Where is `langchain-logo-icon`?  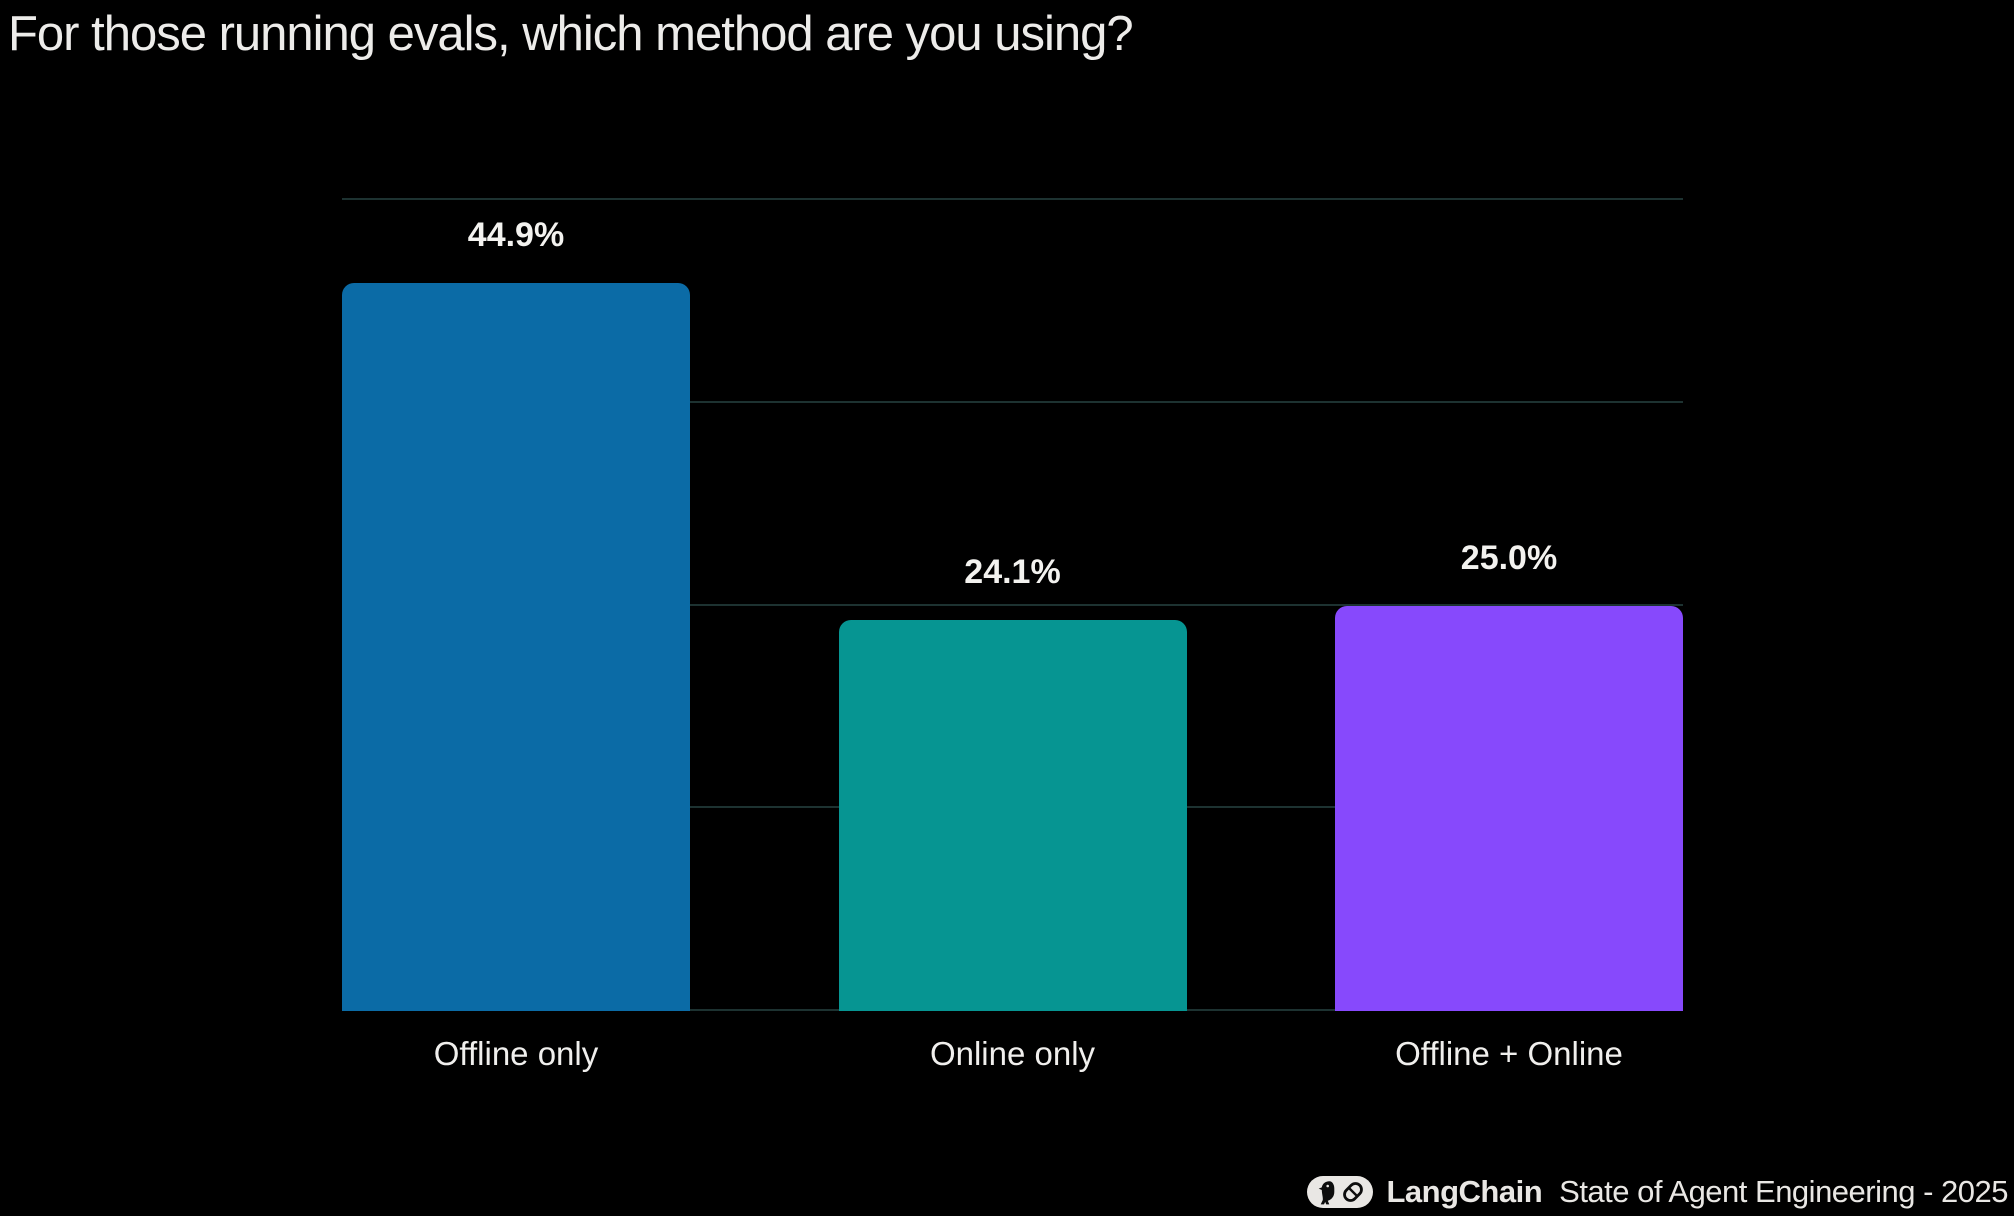
langchain-logo-icon is located at coordinates (1340, 1192).